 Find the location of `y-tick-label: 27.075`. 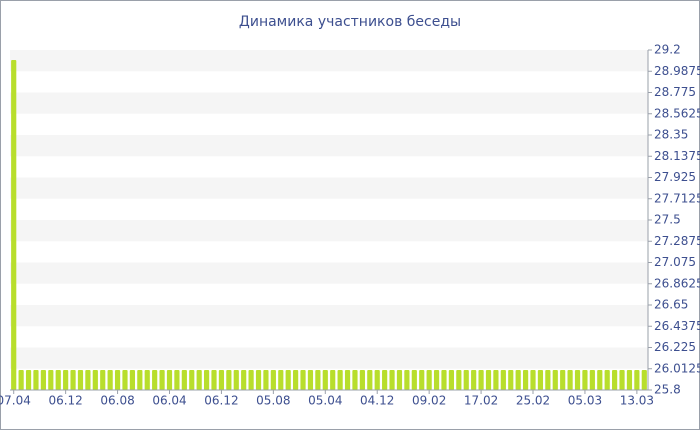

y-tick-label: 27.075 is located at coordinates (675, 262).